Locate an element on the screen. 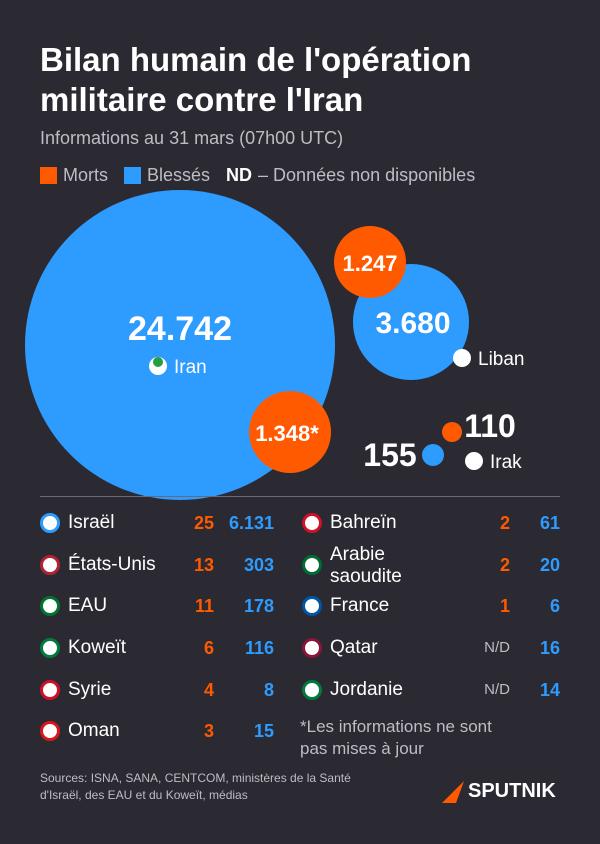  killed: 6 is located at coordinates (208, 648).